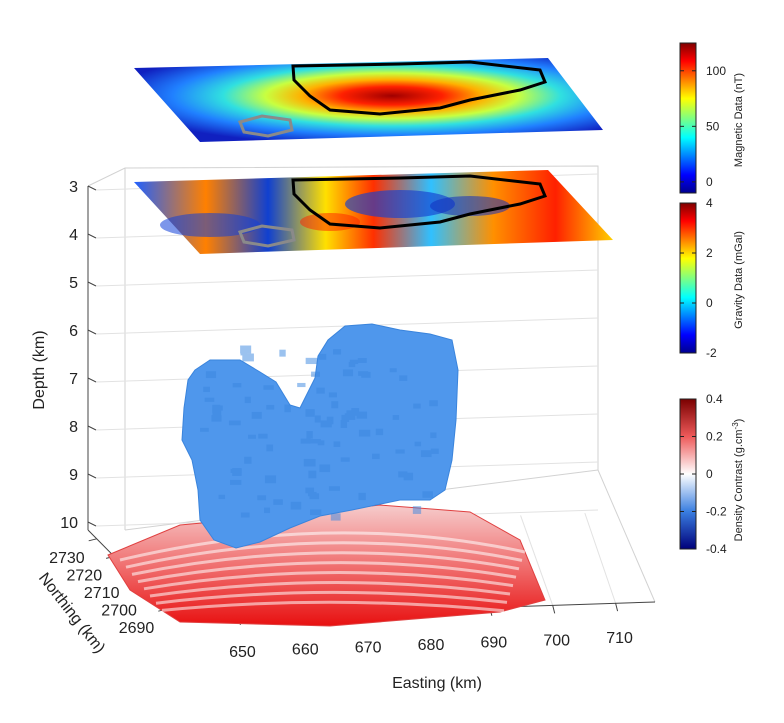 Image resolution: width=784 pixels, height=723 pixels. What do you see at coordinates (712, 278) in the screenshot?
I see `gravity-colorbar: 4 2 0 -2 Gravity Data (mGal)` at bounding box center [712, 278].